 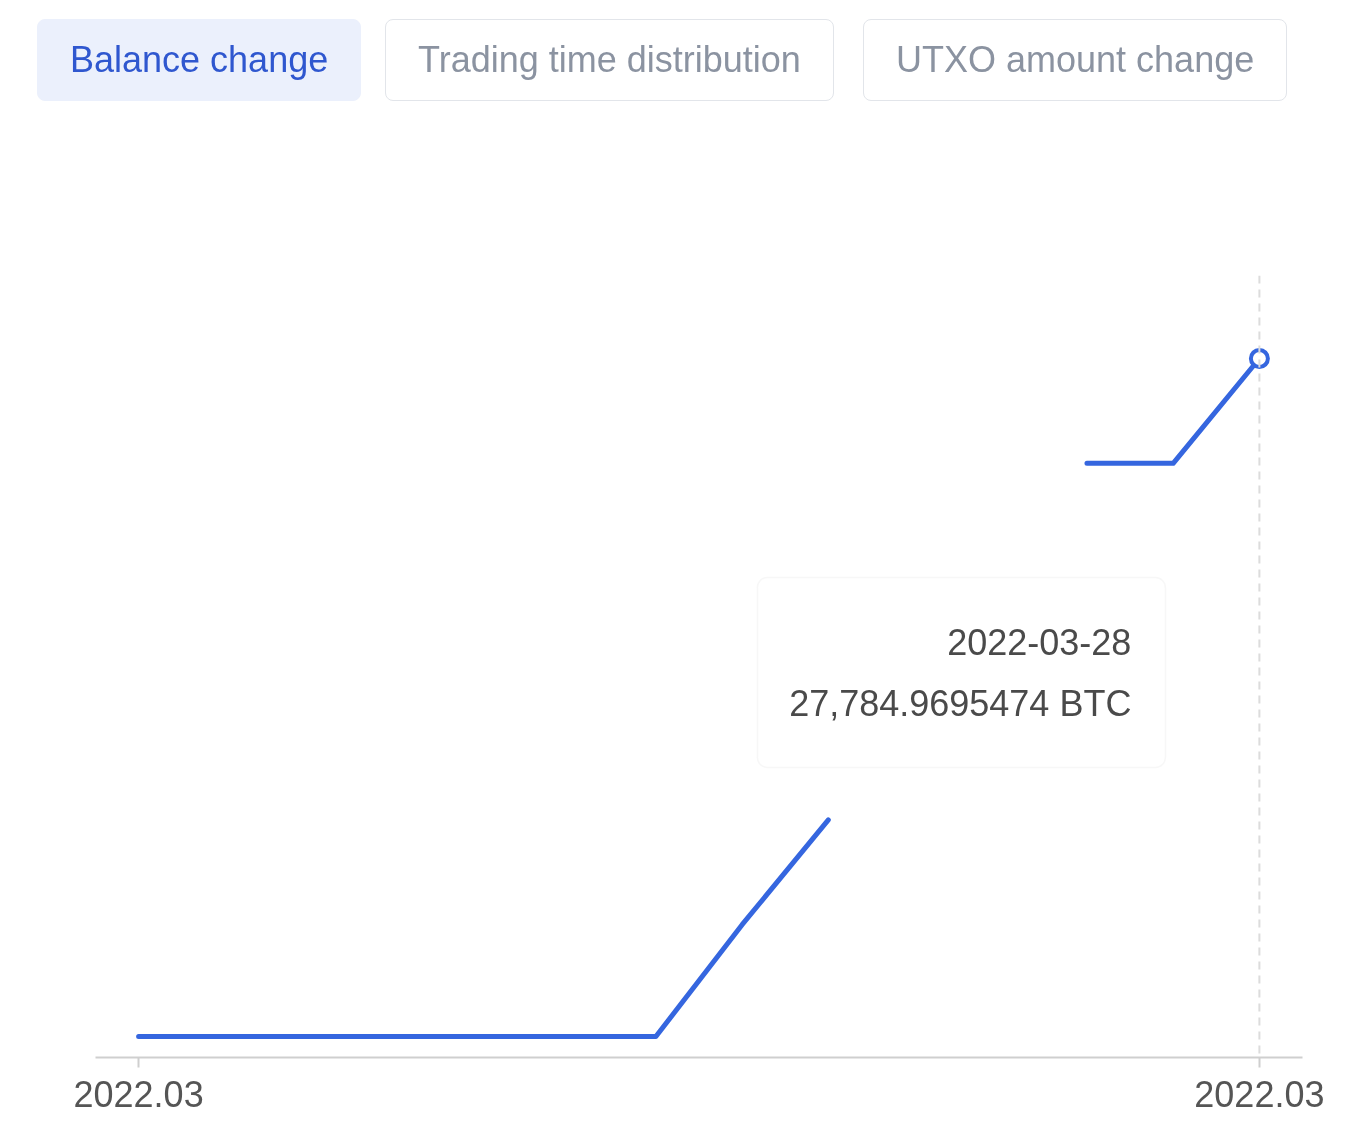 I want to click on tab: Balance change, so click(x=199, y=60).